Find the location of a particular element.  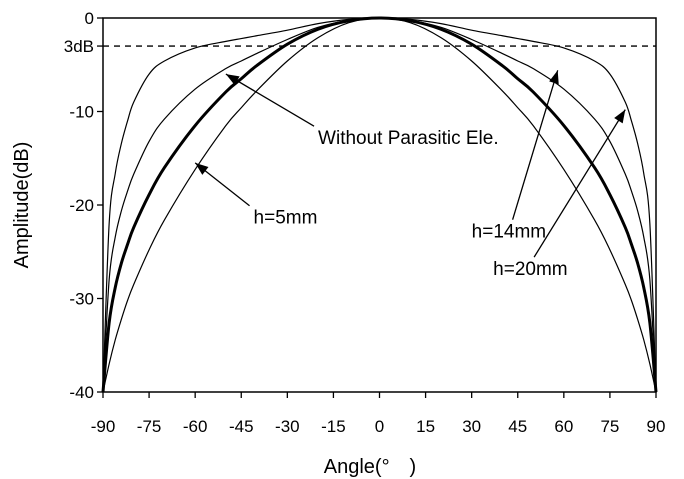

ann-without-arrow-line is located at coordinates (270, 100).